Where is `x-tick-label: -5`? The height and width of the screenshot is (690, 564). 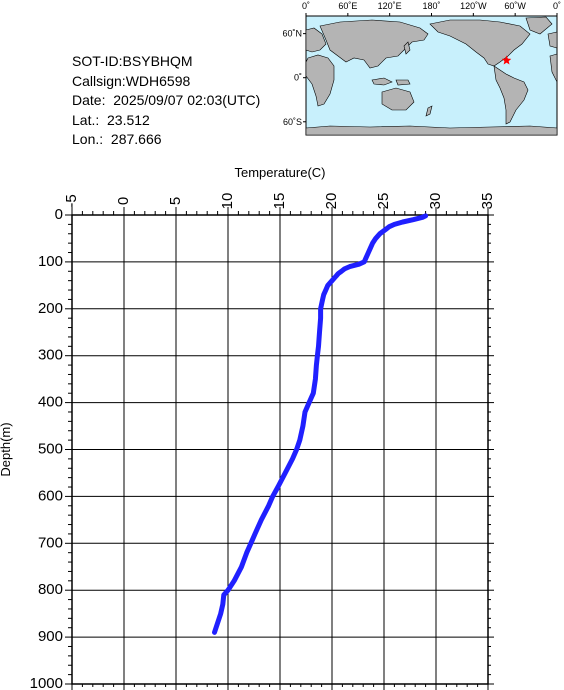 x-tick-label: -5 is located at coordinates (71, 200).